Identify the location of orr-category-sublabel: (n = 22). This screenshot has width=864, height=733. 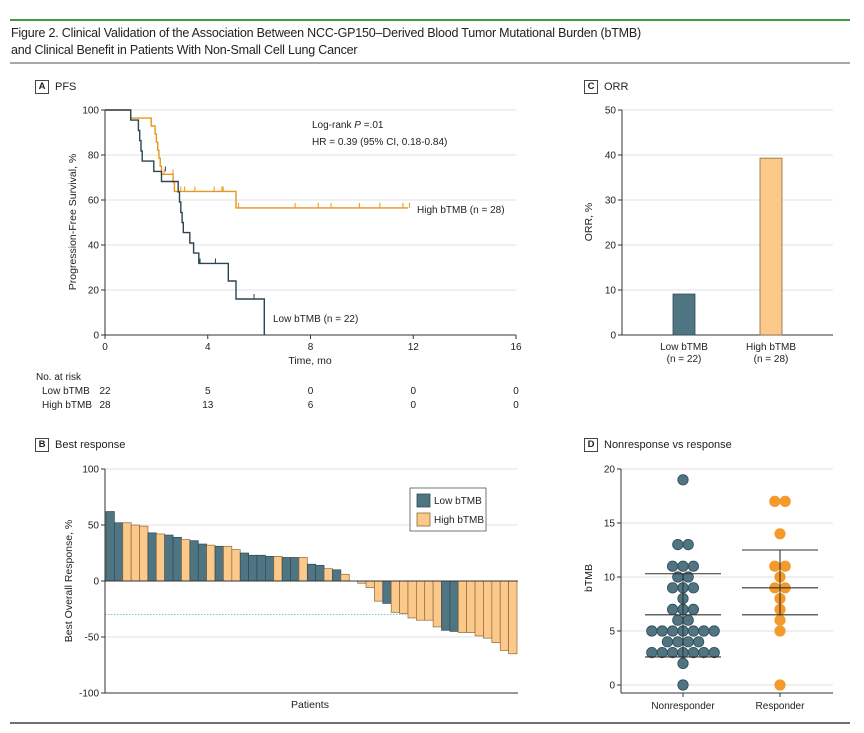
(684, 359).